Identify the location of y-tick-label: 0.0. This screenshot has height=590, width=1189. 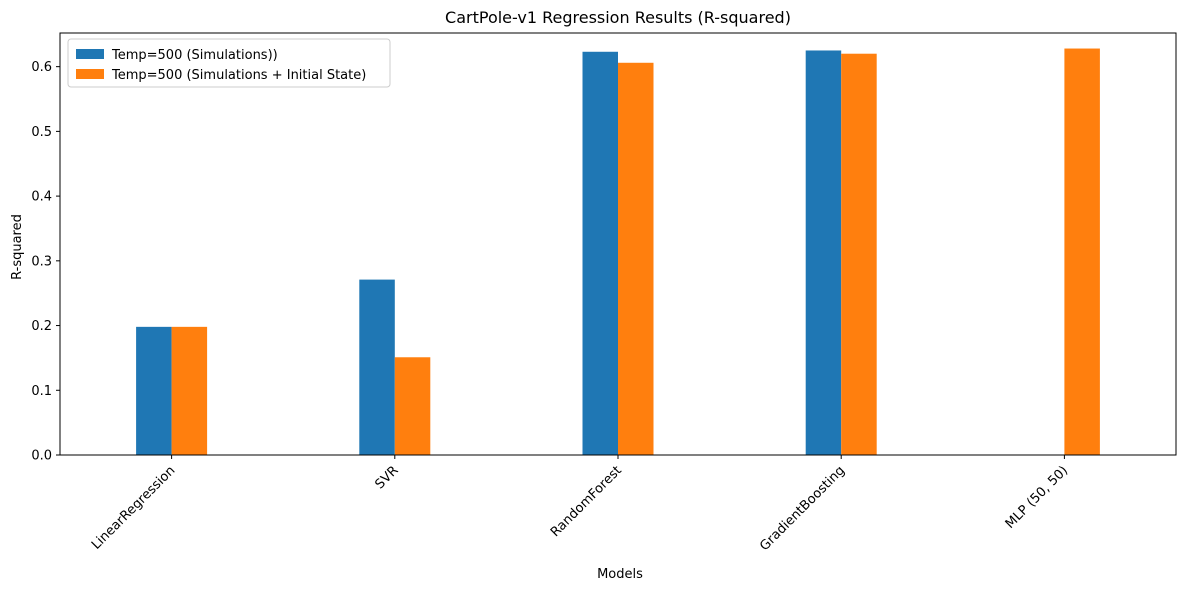
(41, 456).